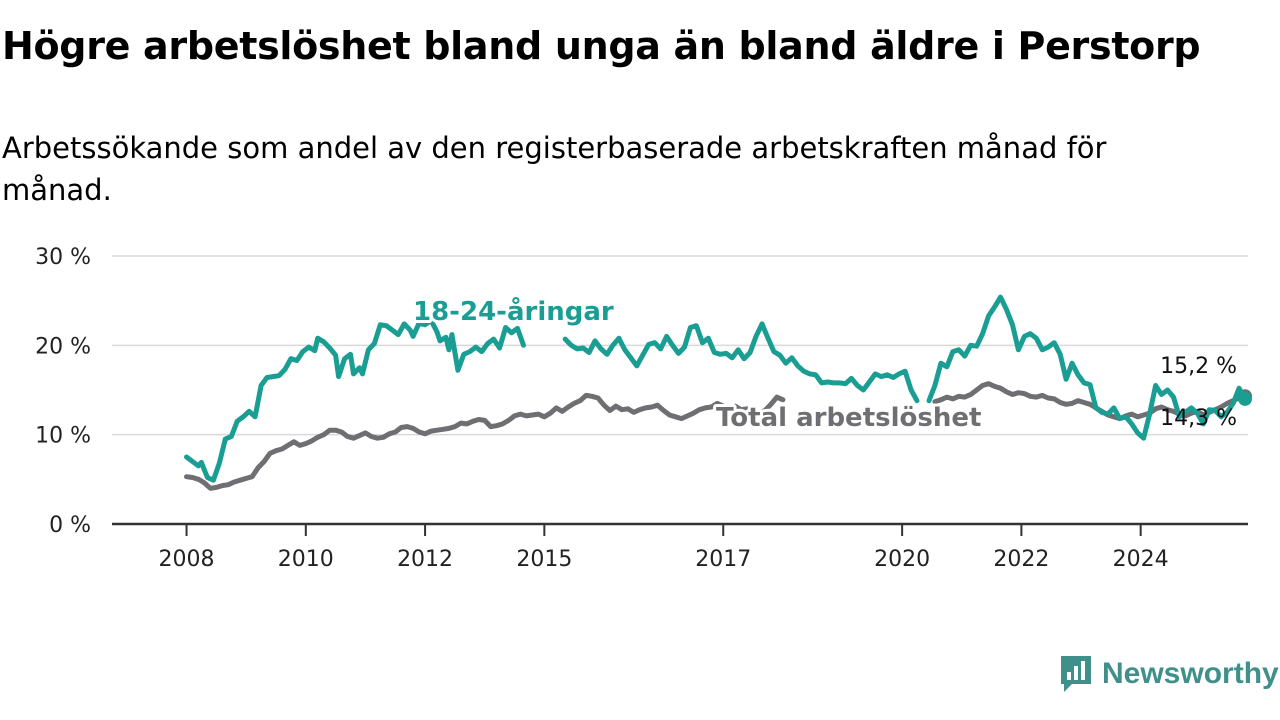 The height and width of the screenshot is (720, 1280). I want to click on series-label-youth: 18-24-åringar, so click(513, 311).